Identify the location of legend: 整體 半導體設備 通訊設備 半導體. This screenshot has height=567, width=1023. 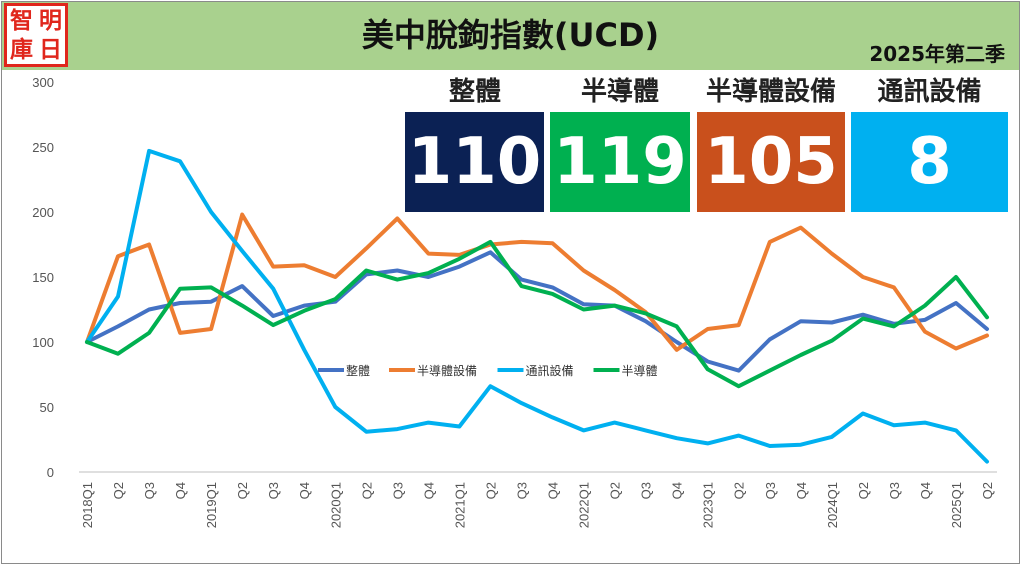
(488, 370).